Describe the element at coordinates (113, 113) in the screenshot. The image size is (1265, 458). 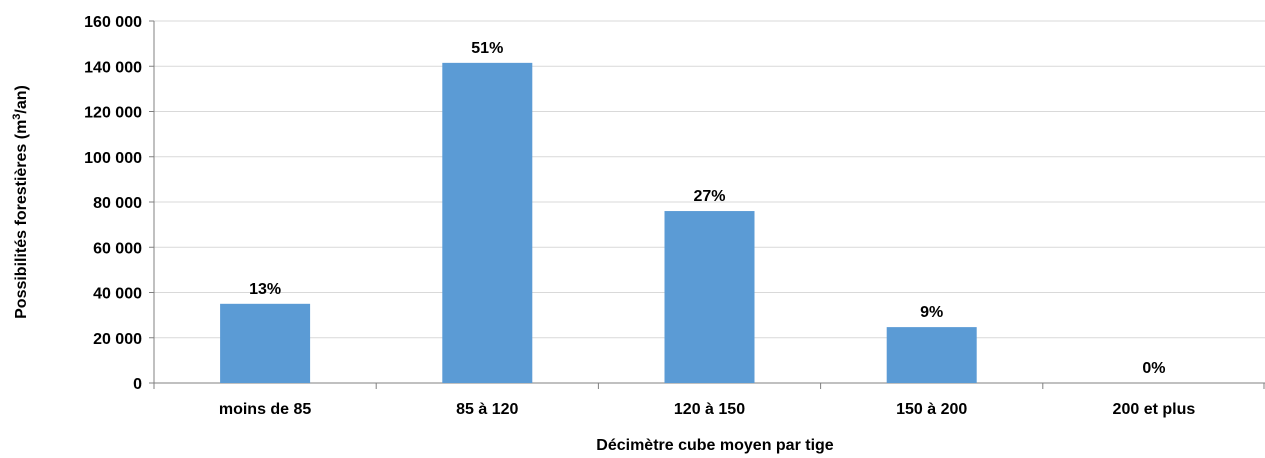
I see `y-tick-label: 120 000` at that location.